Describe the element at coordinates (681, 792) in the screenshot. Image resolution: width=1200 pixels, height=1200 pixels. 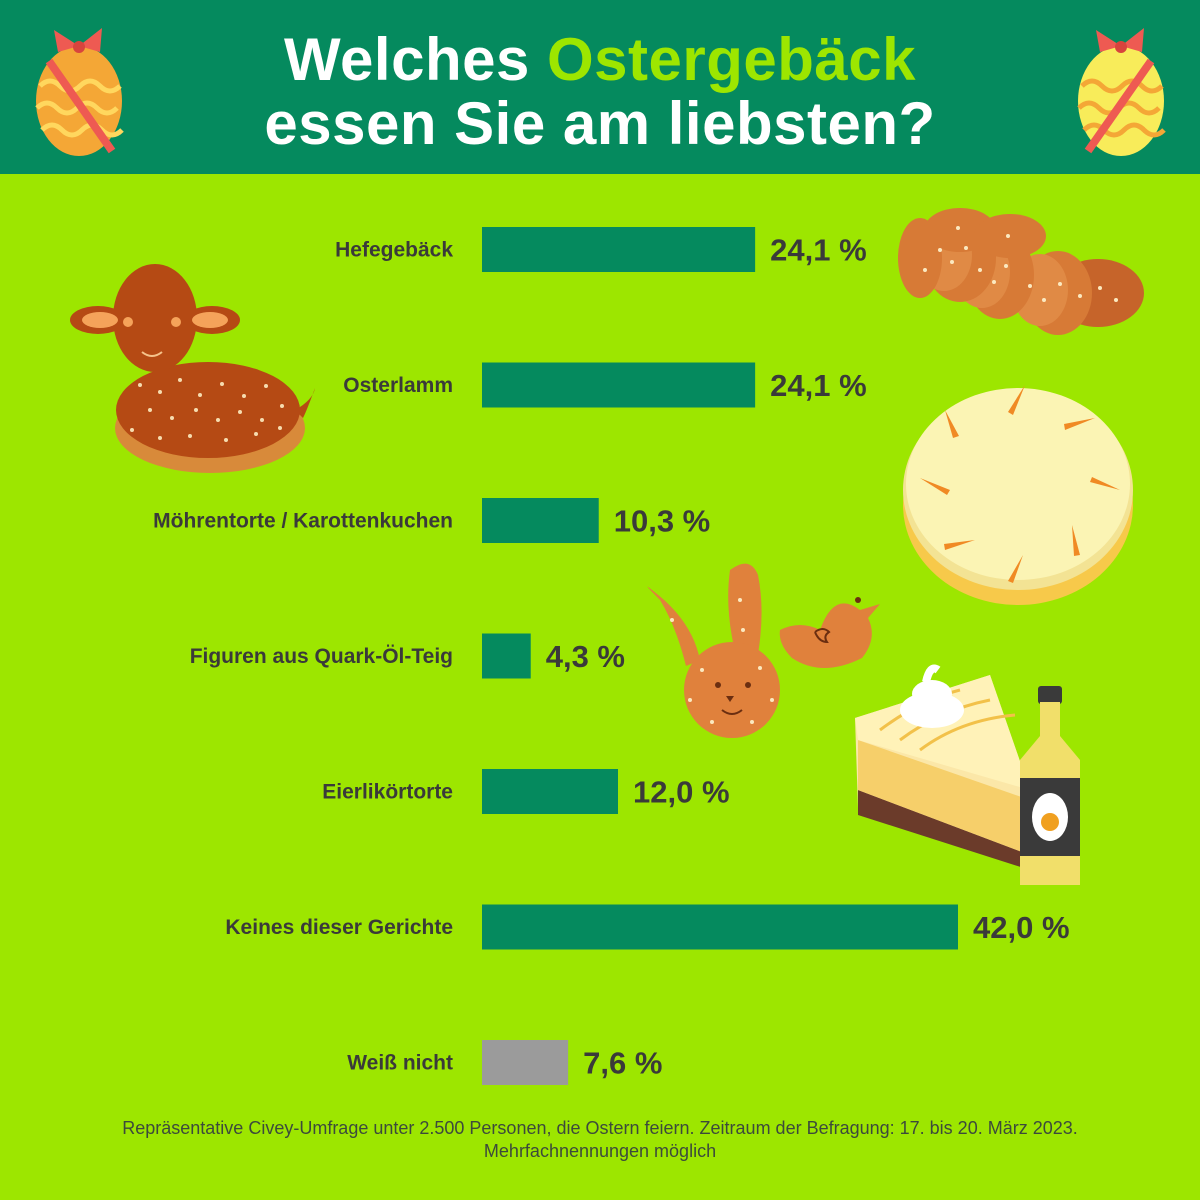
I see `value-label: 12,0 %` at that location.